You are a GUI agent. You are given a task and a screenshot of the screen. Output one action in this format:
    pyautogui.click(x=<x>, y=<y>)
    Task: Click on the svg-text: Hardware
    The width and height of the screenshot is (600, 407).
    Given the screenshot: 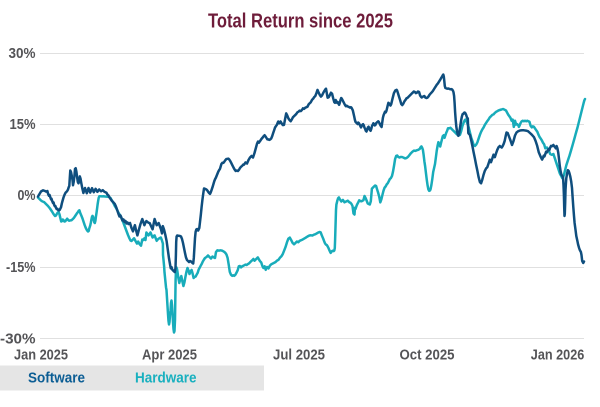 What is the action you would take?
    pyautogui.click(x=166, y=378)
    